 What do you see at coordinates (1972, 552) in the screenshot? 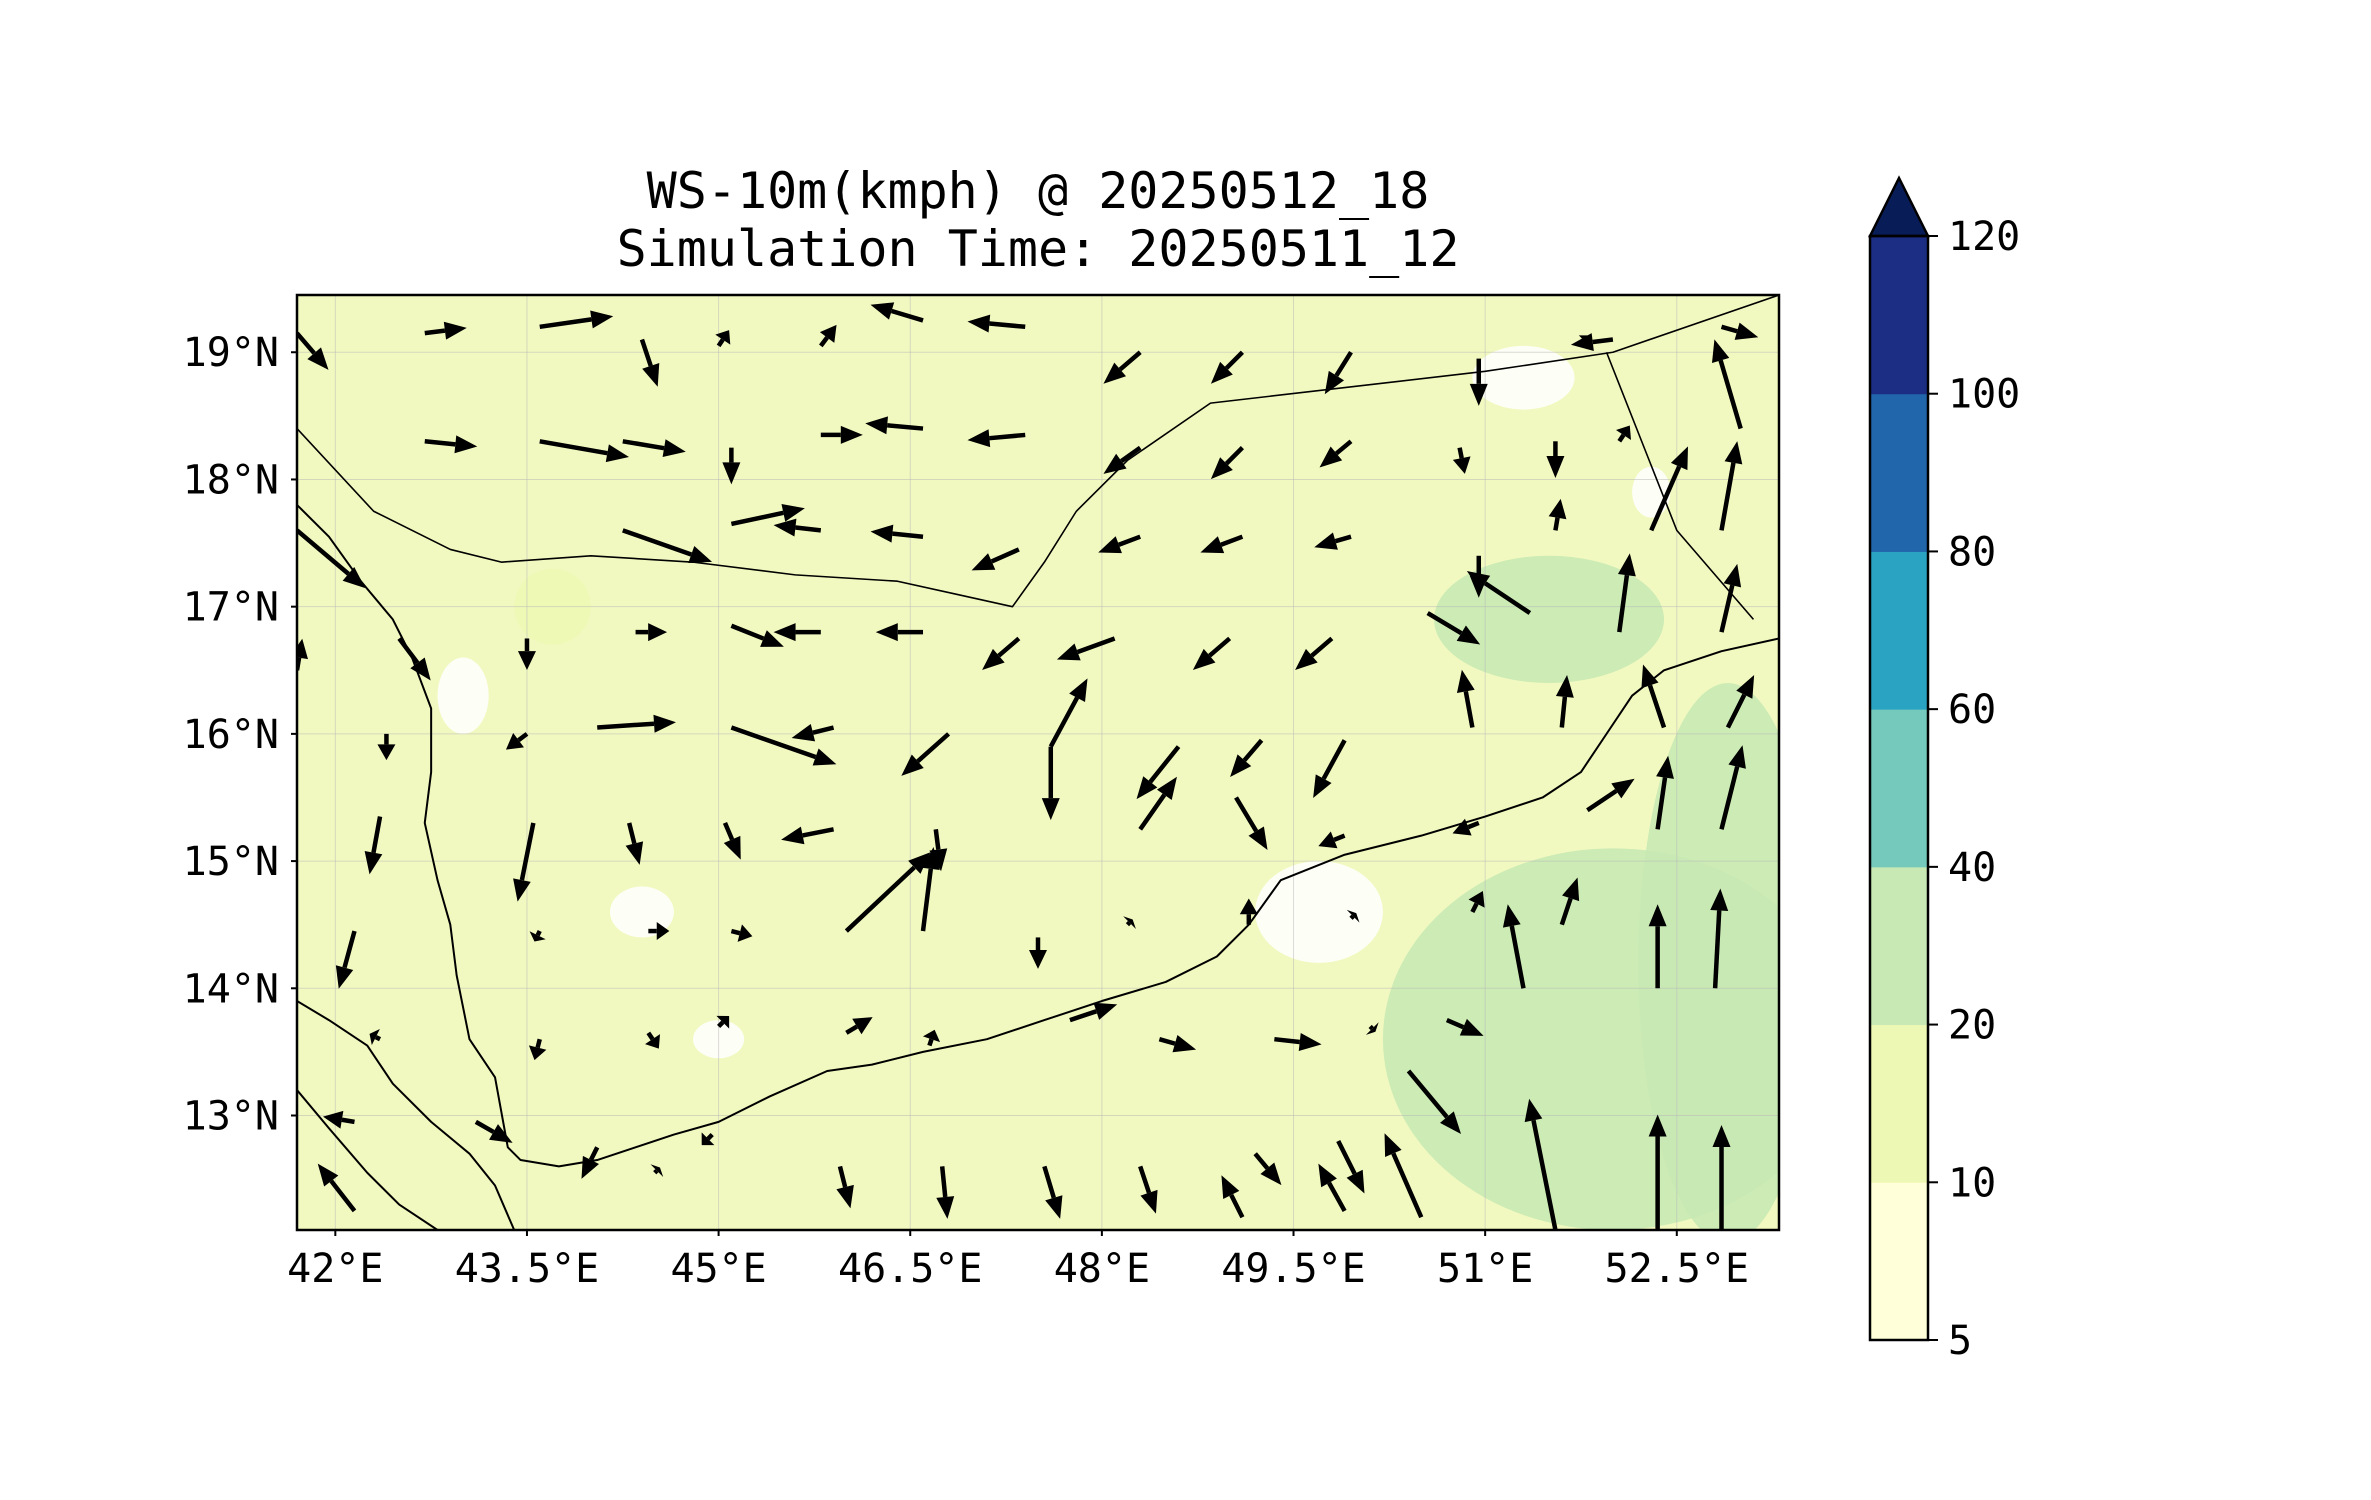
I see `colorbar-tick-label: 80` at bounding box center [1972, 552].